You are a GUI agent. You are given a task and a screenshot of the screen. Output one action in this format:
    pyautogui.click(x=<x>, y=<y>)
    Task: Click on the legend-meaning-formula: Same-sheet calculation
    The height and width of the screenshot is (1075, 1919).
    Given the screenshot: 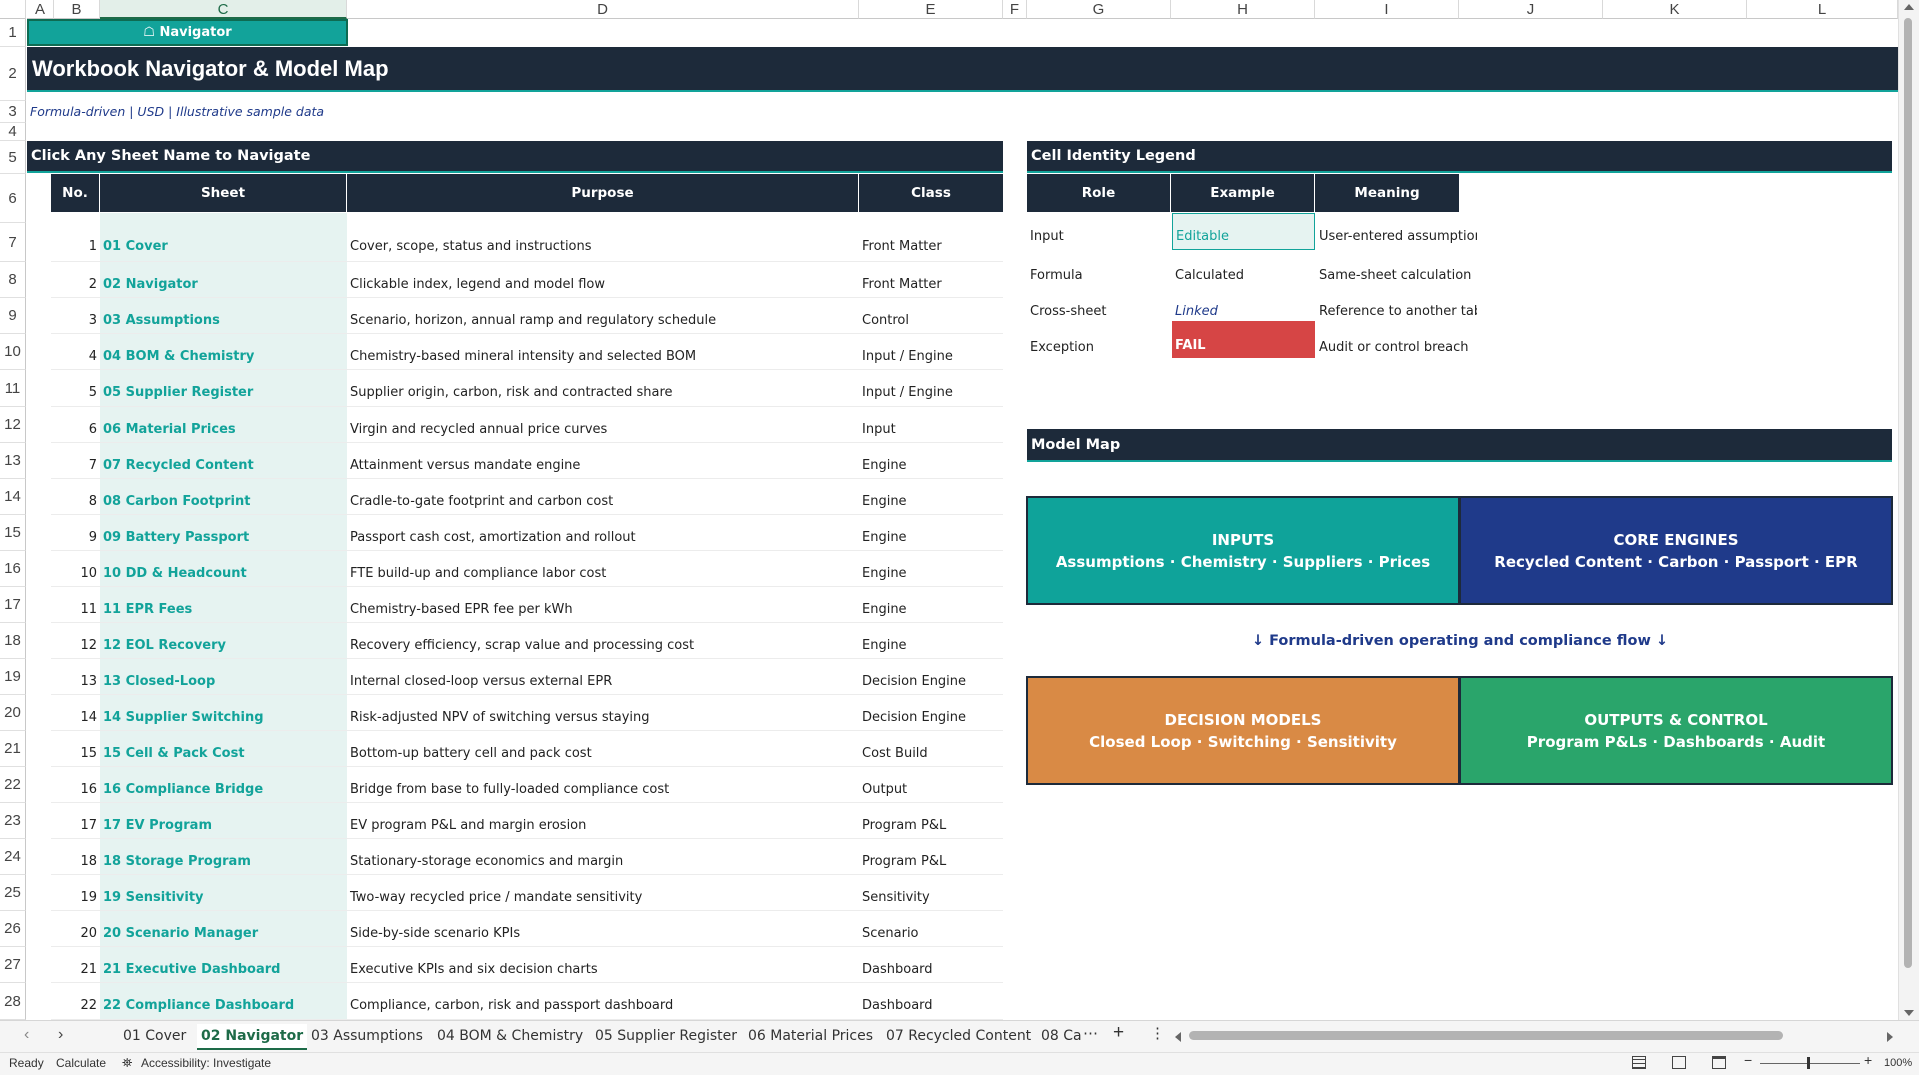 What is the action you would take?
    pyautogui.click(x=1397, y=275)
    